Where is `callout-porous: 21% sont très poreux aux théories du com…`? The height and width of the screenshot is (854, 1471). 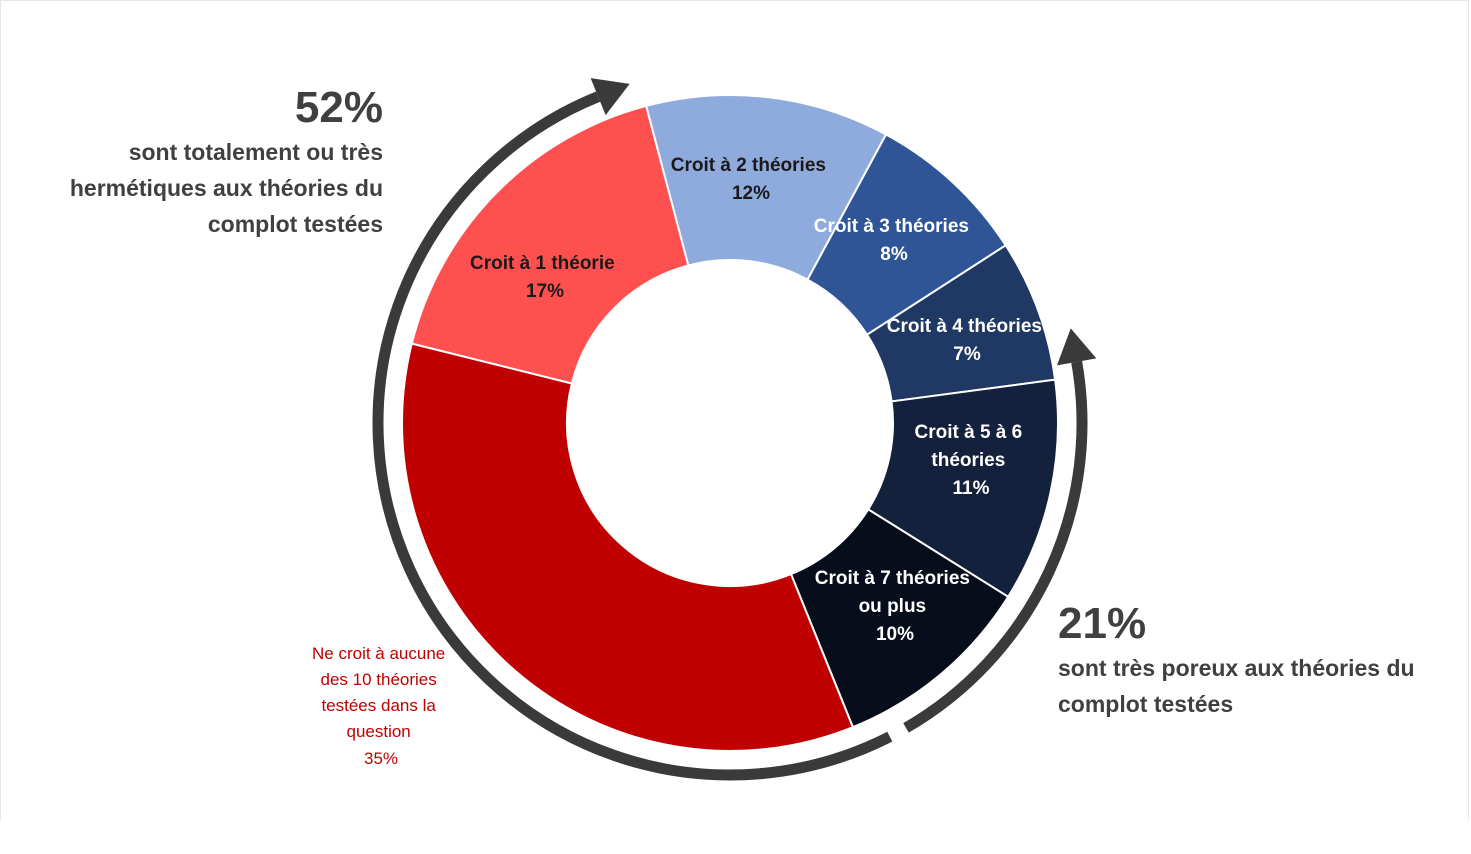
callout-porous: 21% sont très poreux aux théories du com… is located at coordinates (1258, 660).